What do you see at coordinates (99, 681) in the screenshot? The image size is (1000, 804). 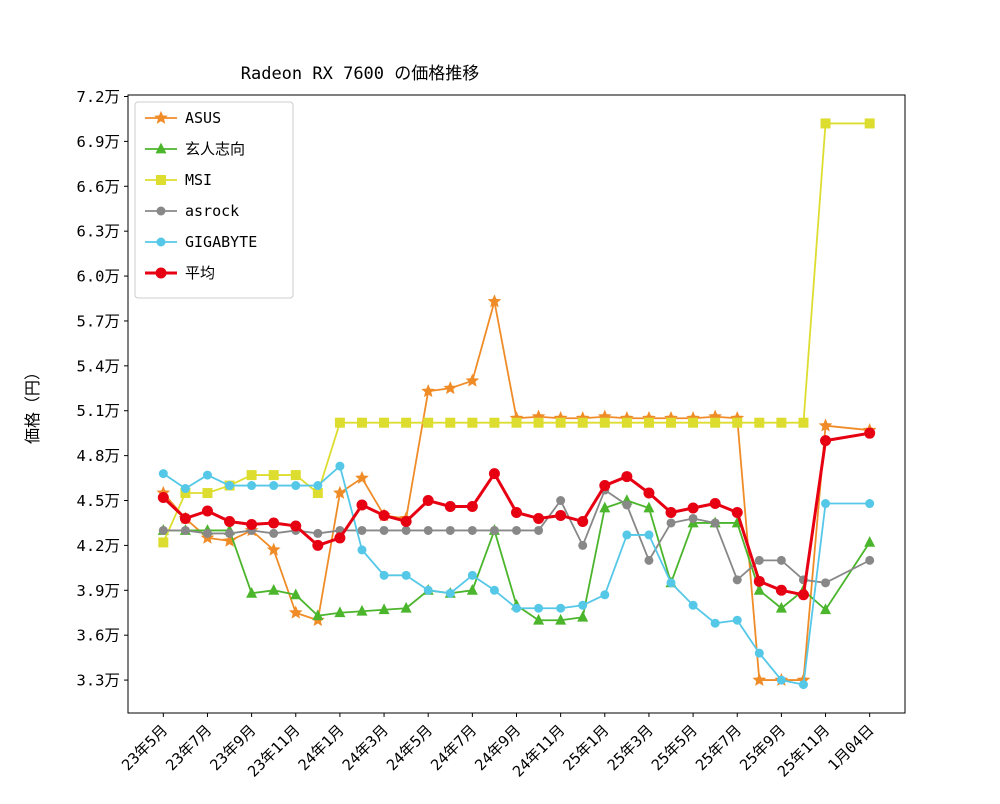 I see `y-tick-label: 3.3万` at bounding box center [99, 681].